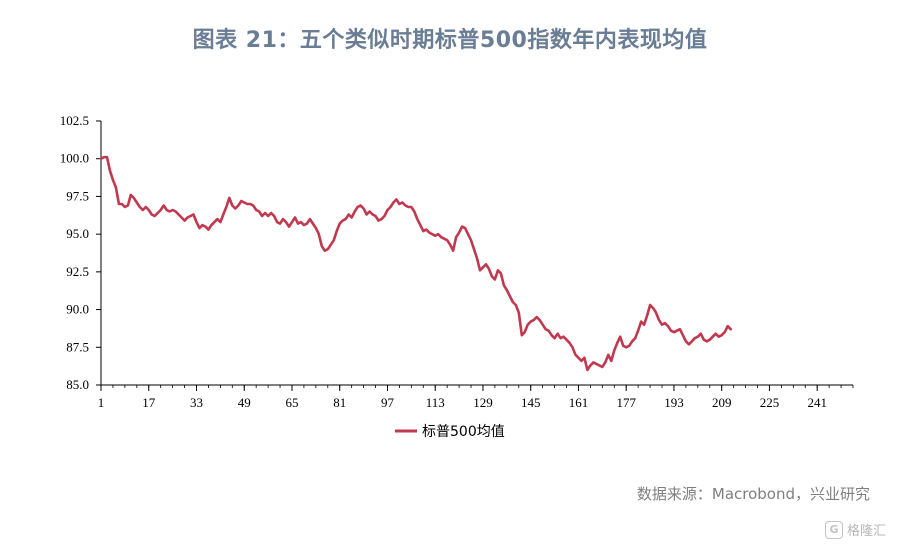  What do you see at coordinates (77, 346) in the screenshot?
I see `y-tick-label: 87.5` at bounding box center [77, 346].